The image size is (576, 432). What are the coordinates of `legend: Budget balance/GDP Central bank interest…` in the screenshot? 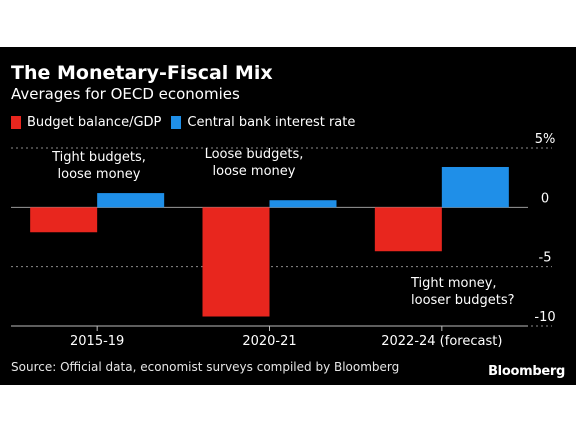 It's located at (188, 122).